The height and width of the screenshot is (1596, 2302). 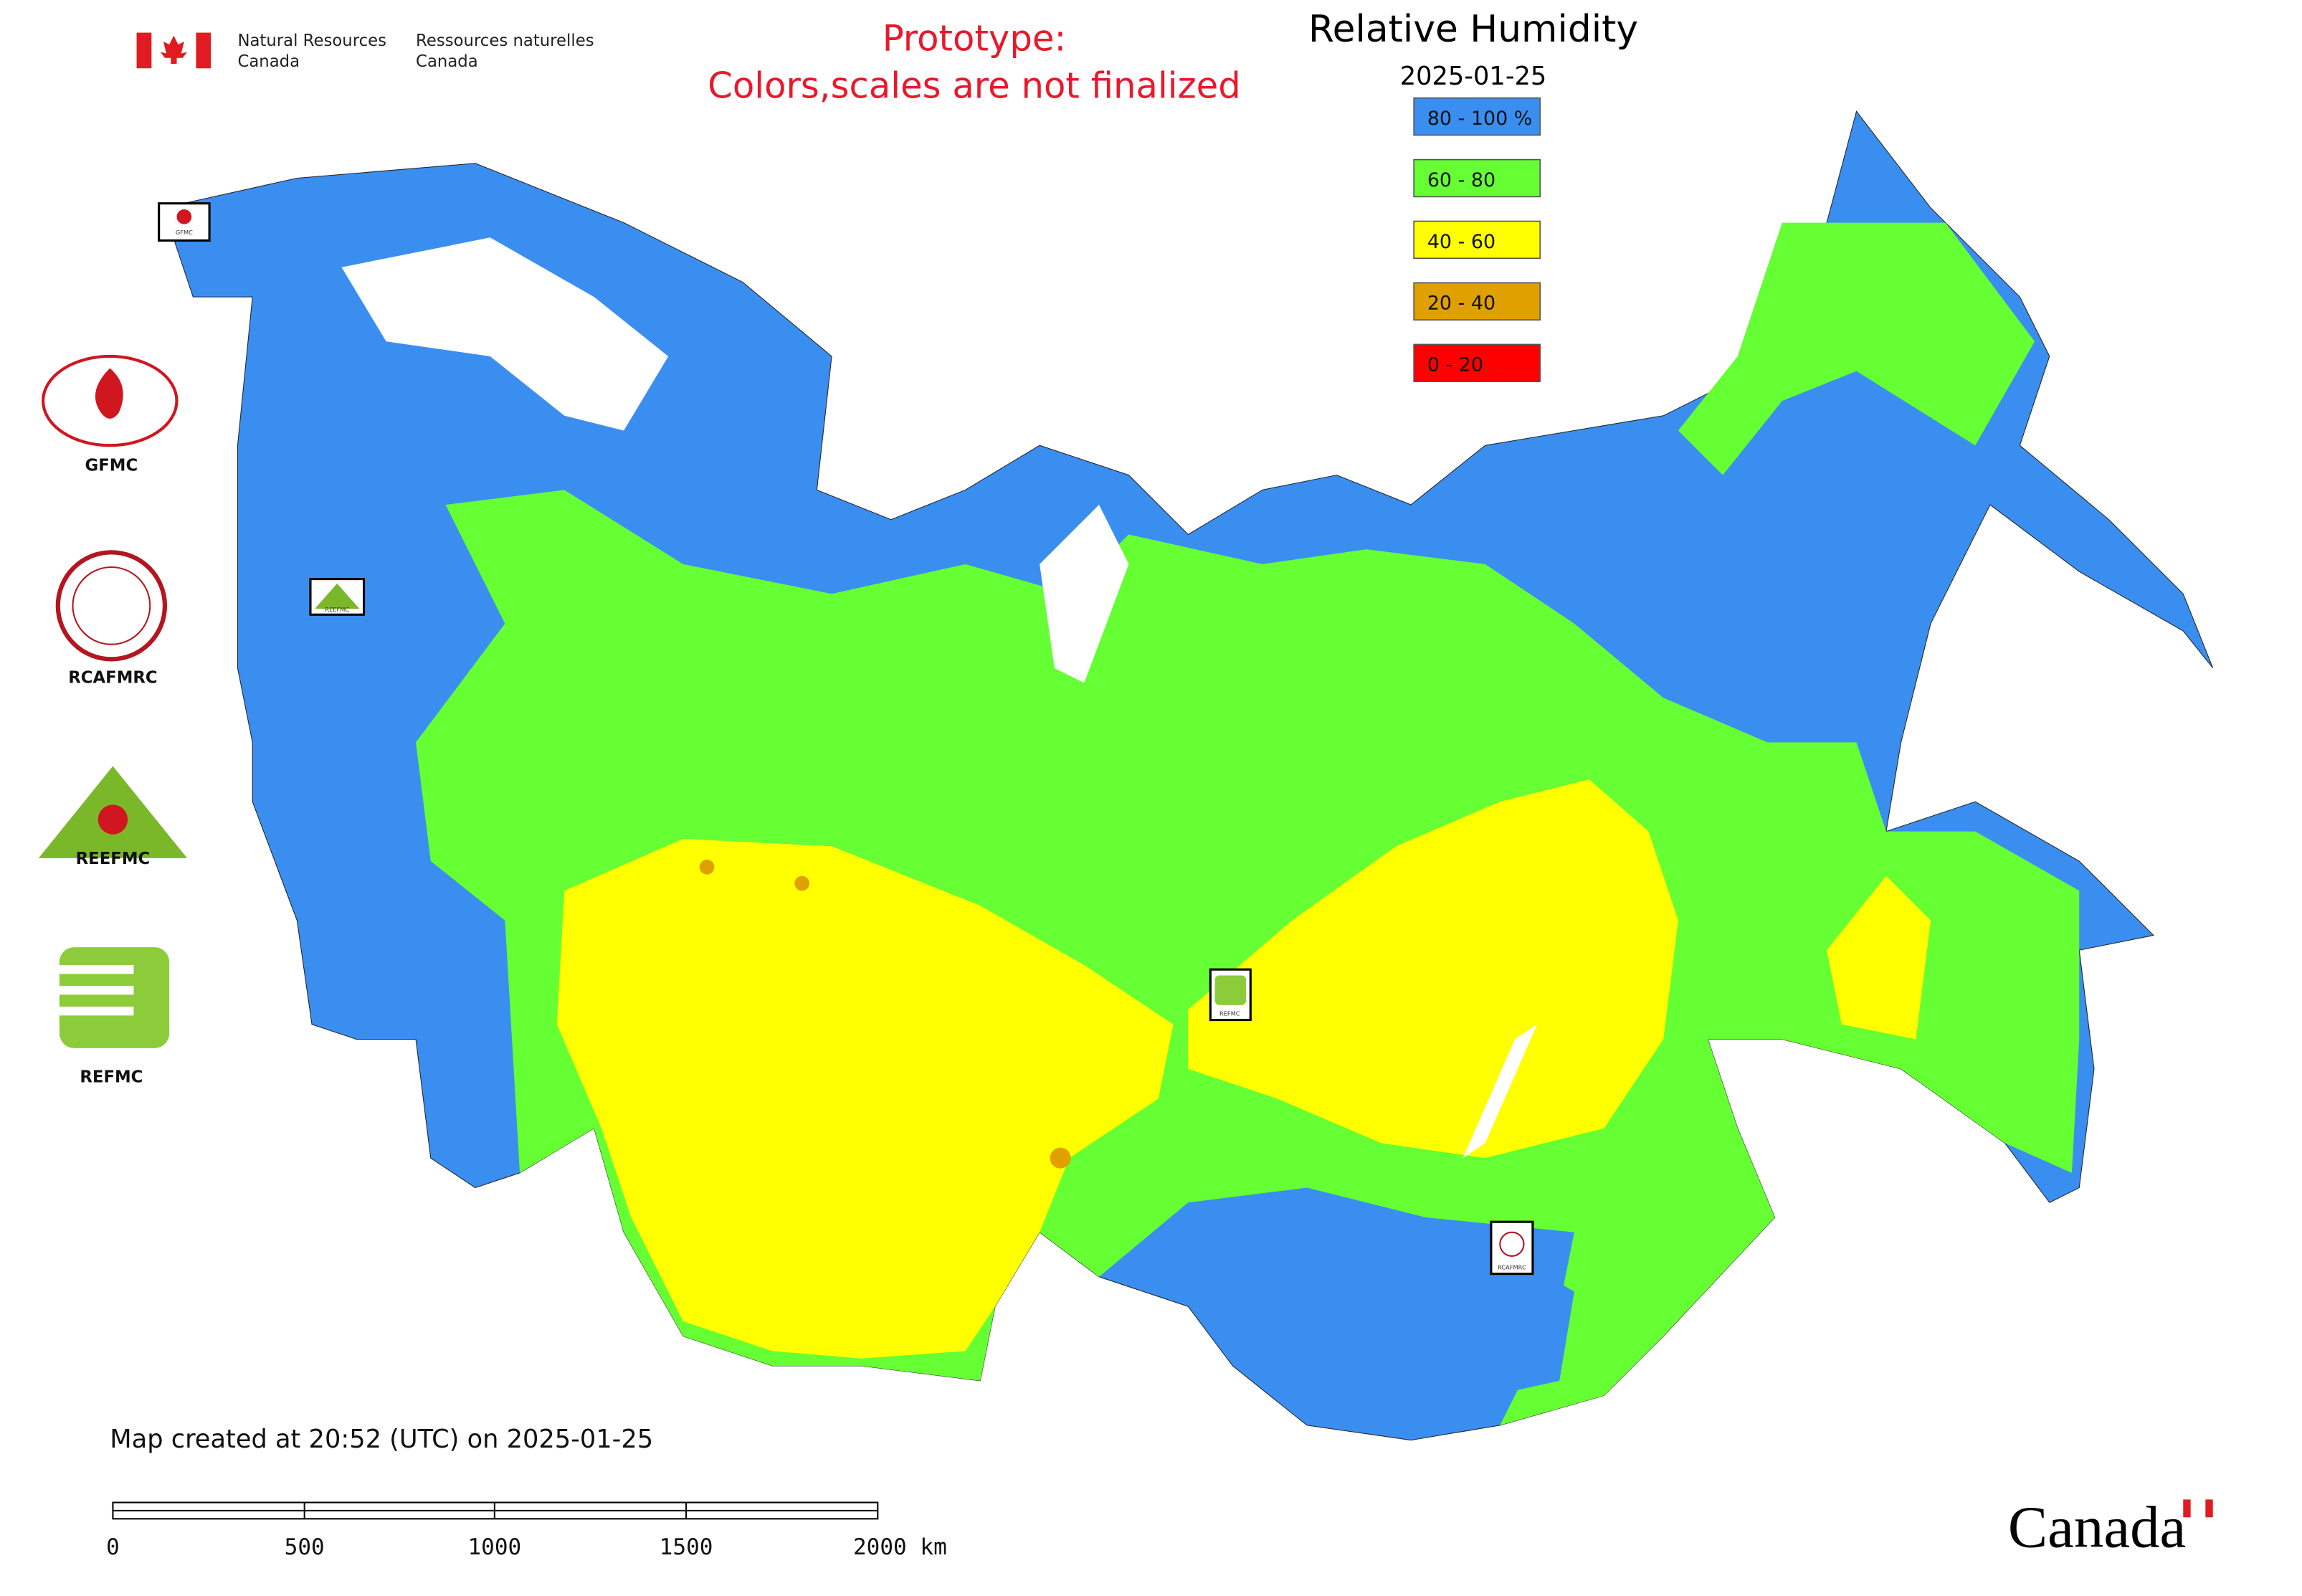 What do you see at coordinates (305, 1547) in the screenshot?
I see `scale-label: 500` at bounding box center [305, 1547].